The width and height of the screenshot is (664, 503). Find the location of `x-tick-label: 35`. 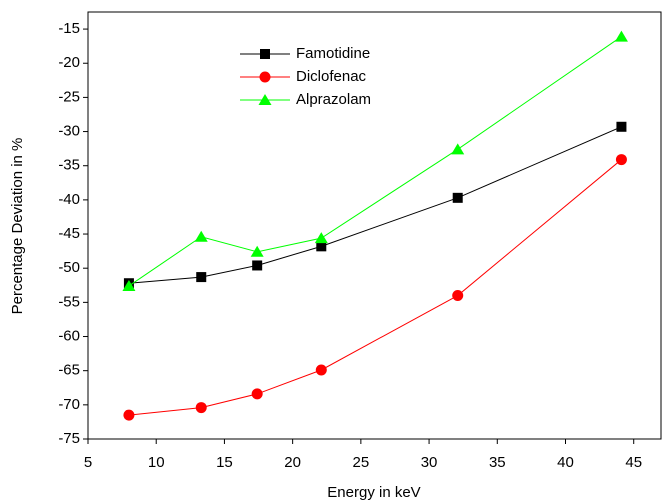

x-tick-label: 35 is located at coordinates (497, 462).